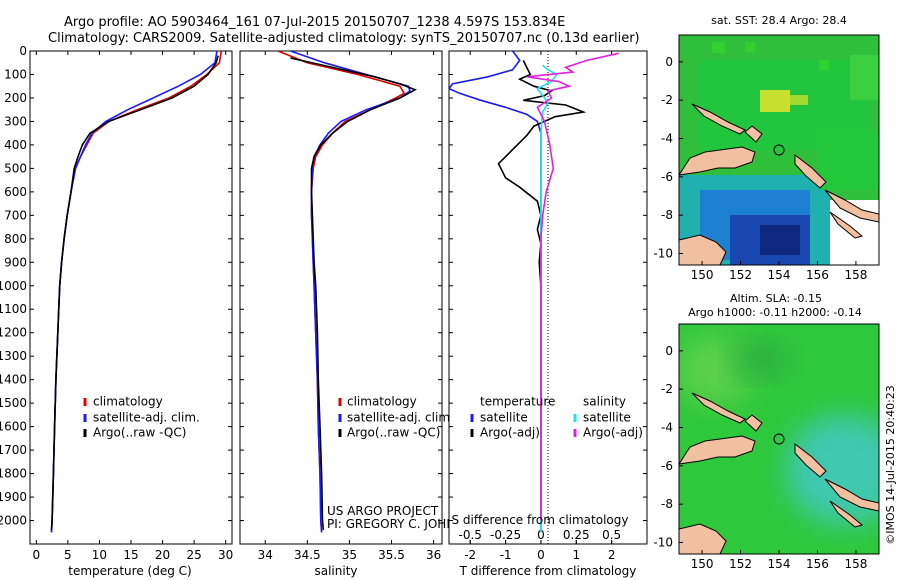 The width and height of the screenshot is (900, 580). I want to click on map-y-tick-label: -2, so click(667, 389).